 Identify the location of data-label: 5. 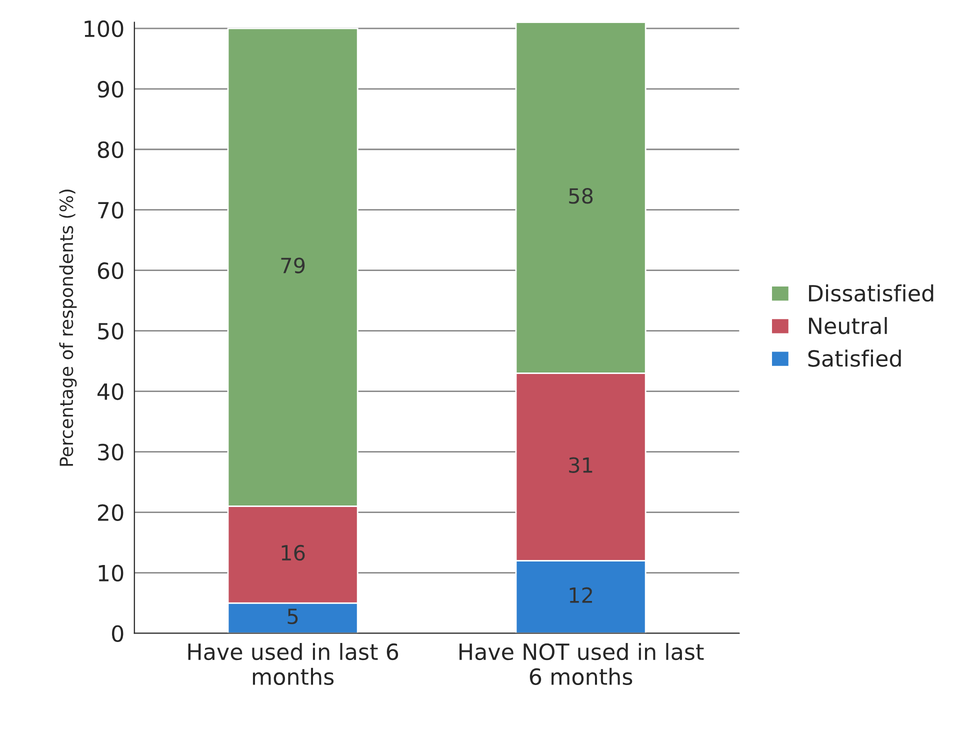
(293, 616).